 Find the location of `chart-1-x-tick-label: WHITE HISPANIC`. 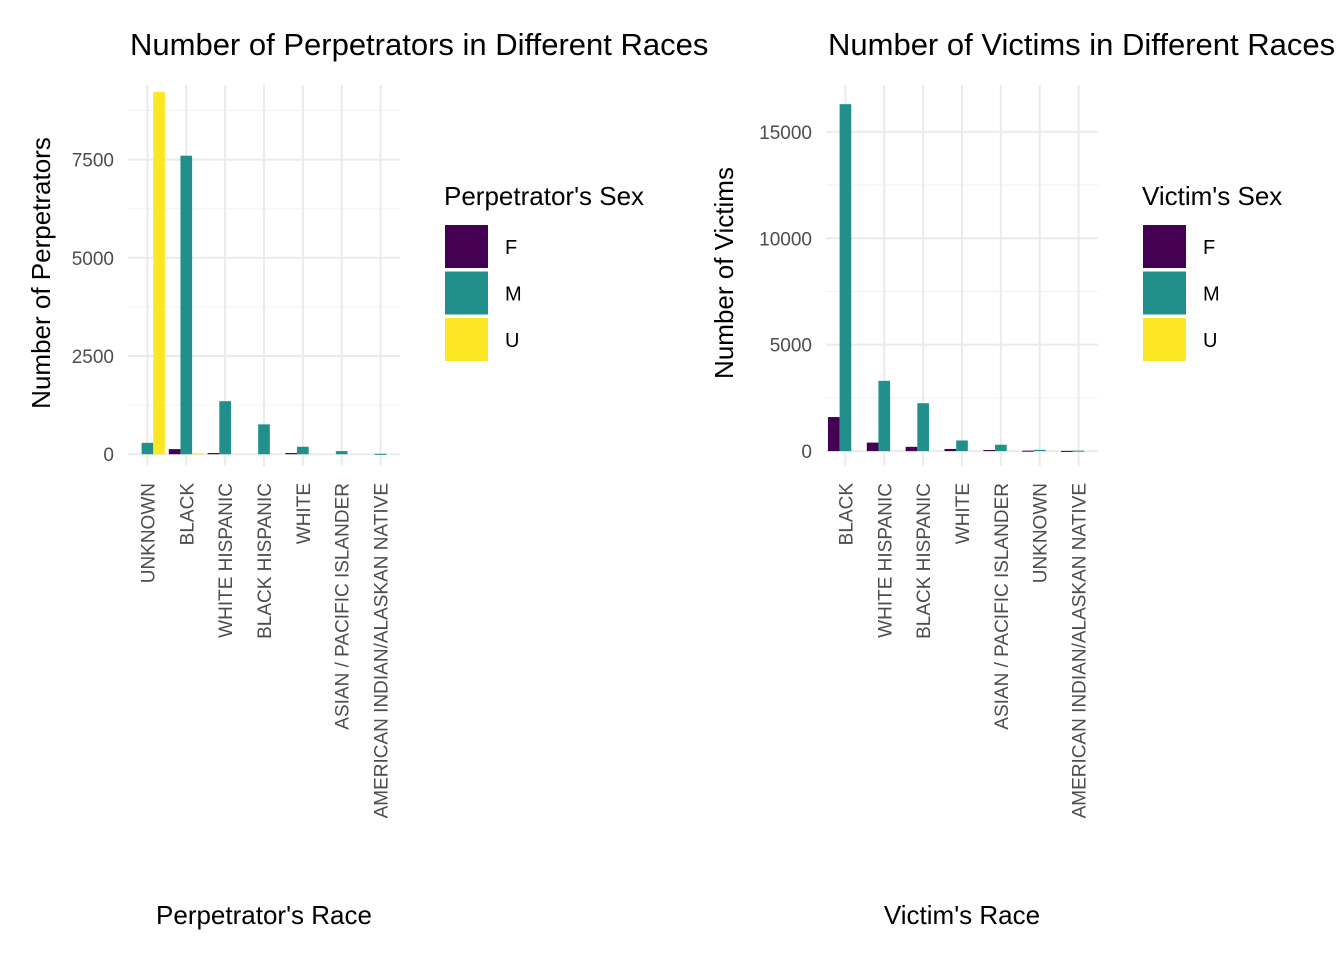

chart-1-x-tick-label: WHITE HISPANIC is located at coordinates (226, 560).